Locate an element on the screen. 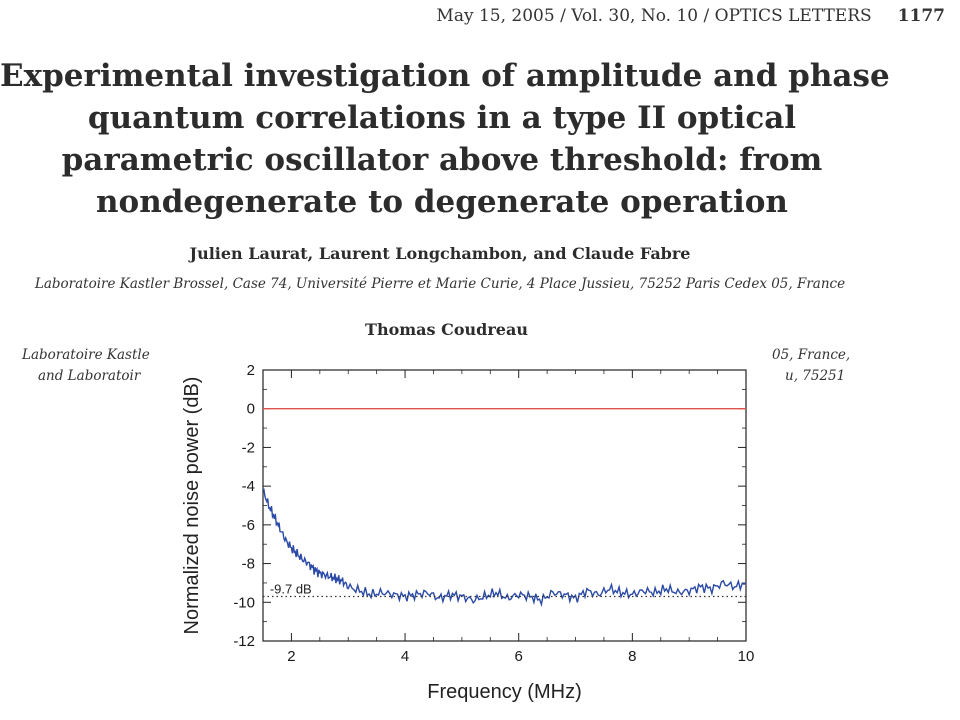  x-tick-label: 4 is located at coordinates (405, 656).